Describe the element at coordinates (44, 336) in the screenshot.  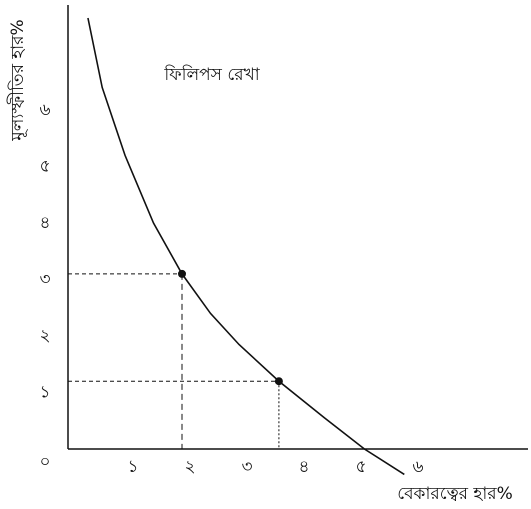
I see `y-tick-label: ২` at that location.